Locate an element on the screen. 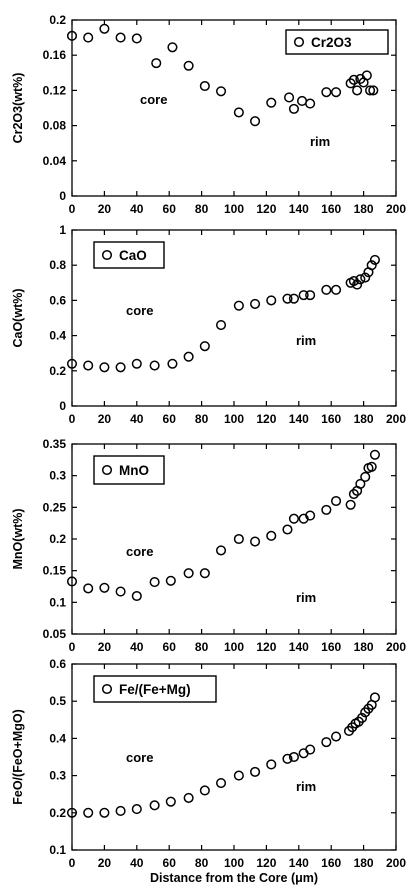 Image resolution: width=416 pixels, height=889 pixels. y-tick-label: 0.16 is located at coordinates (55, 55).